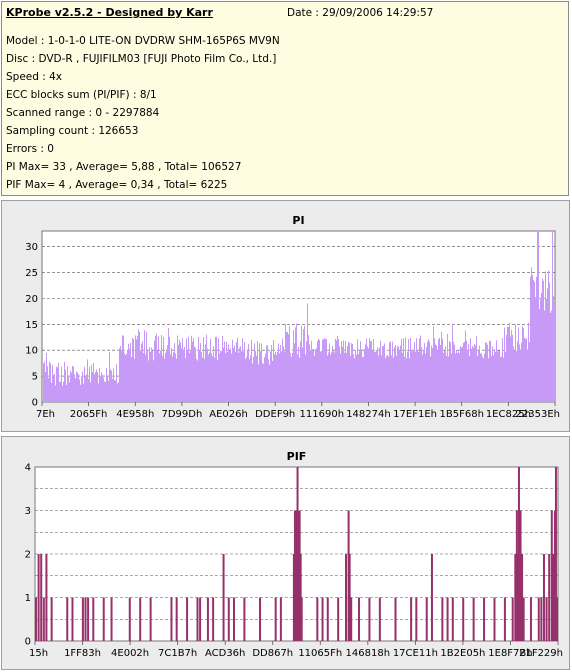  Describe the element at coordinates (368, 414) in the screenshot. I see `pi-x-tick-label: 148274h` at that location.